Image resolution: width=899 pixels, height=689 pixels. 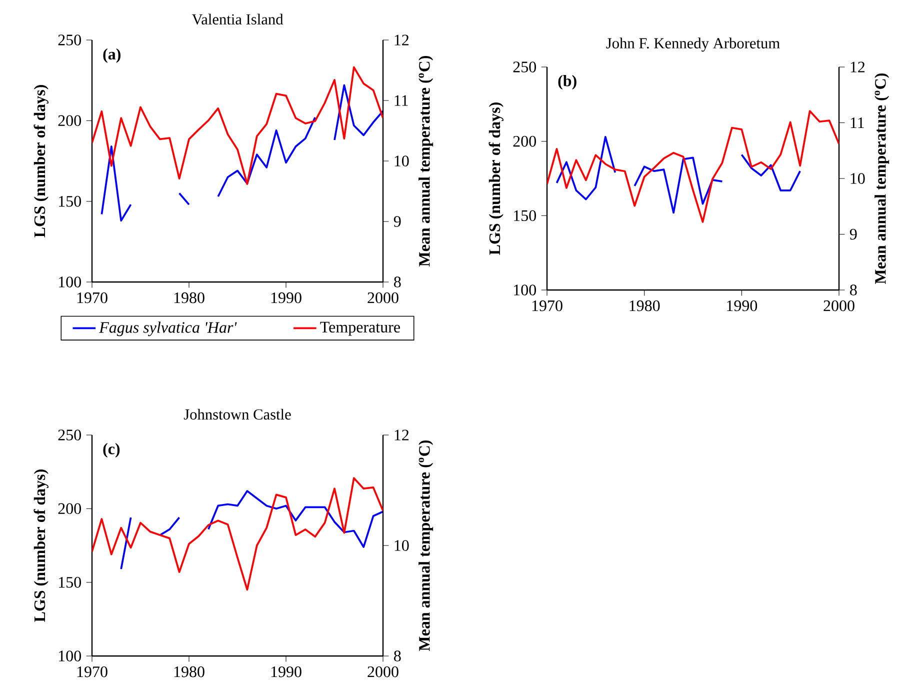 I want to click on legend-label: Temperature, so click(x=360, y=329).